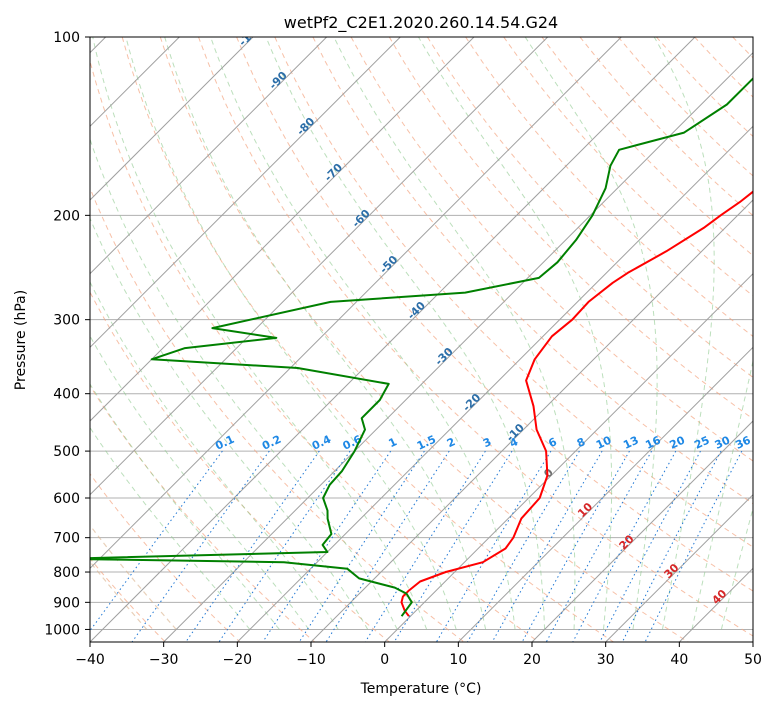  Describe the element at coordinates (271, 443) in the screenshot. I see `mixing-ratio-label: 0.2` at that location.